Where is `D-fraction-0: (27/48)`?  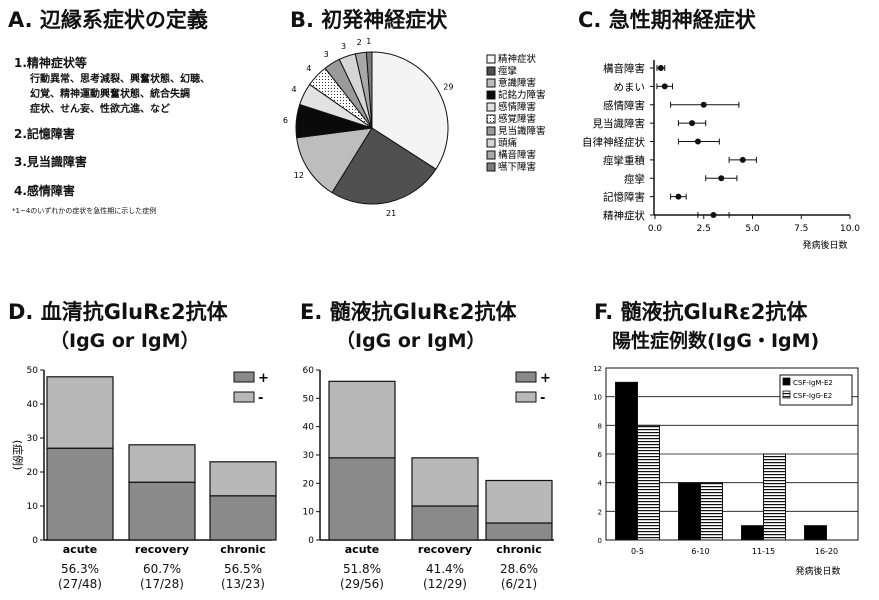
D-fraction-0: (27/48) is located at coordinates (80, 584).